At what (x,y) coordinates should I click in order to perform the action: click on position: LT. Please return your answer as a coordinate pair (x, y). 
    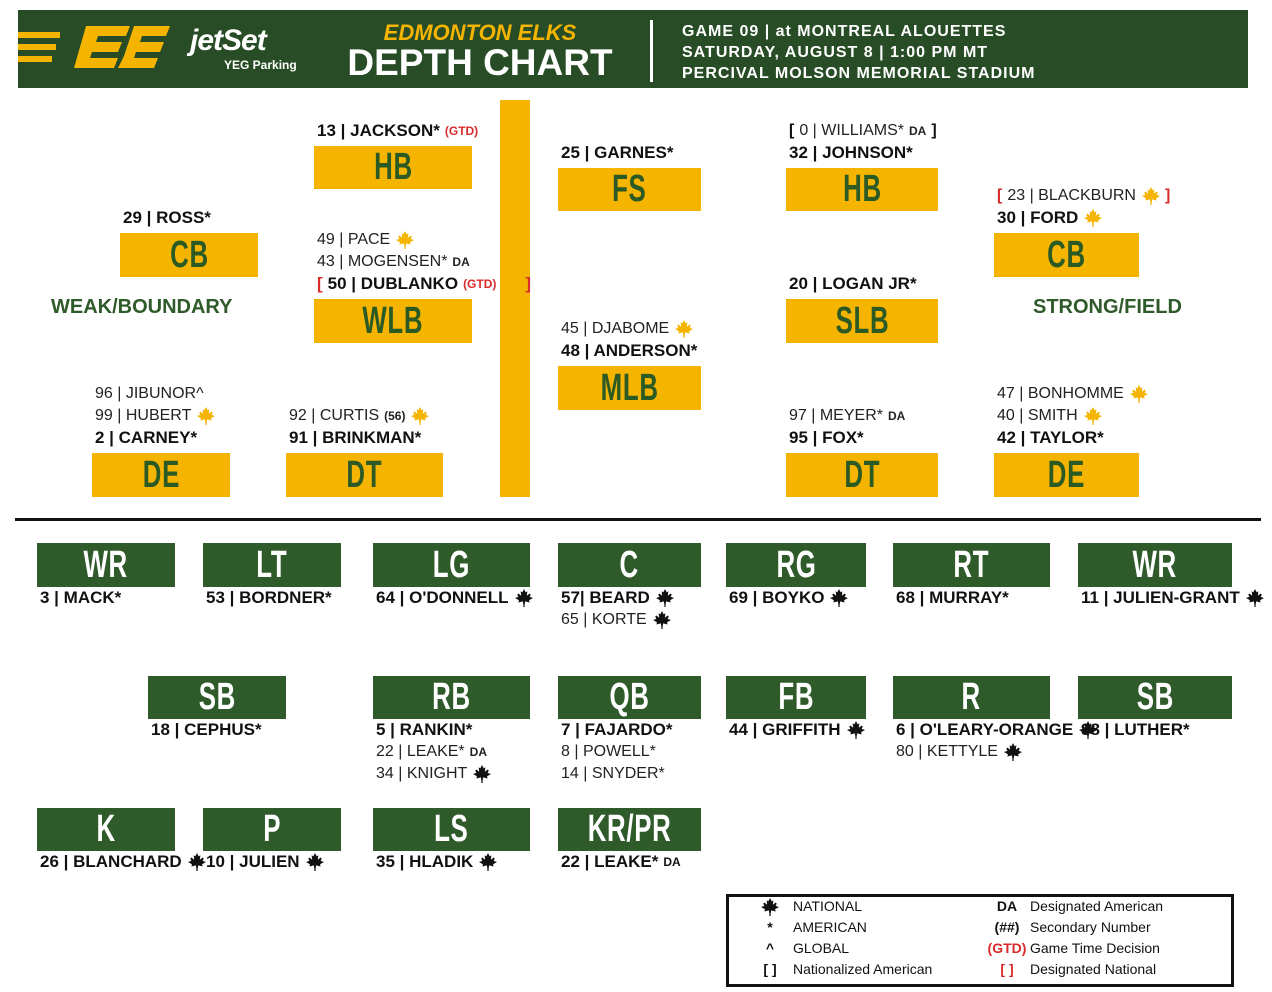
    Looking at the image, I should click on (272, 564).